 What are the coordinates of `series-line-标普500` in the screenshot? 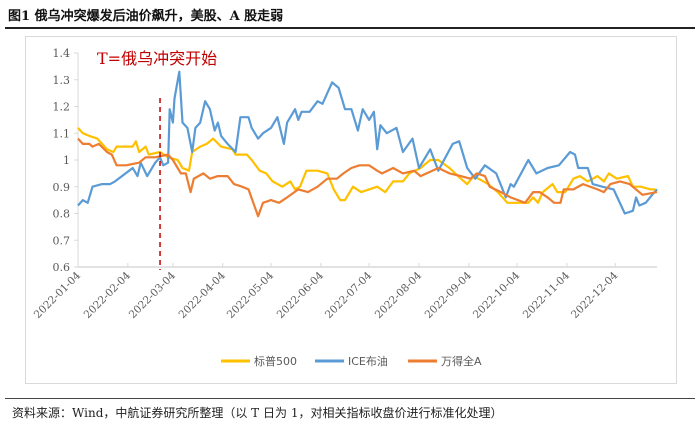 It's located at (366, 165).